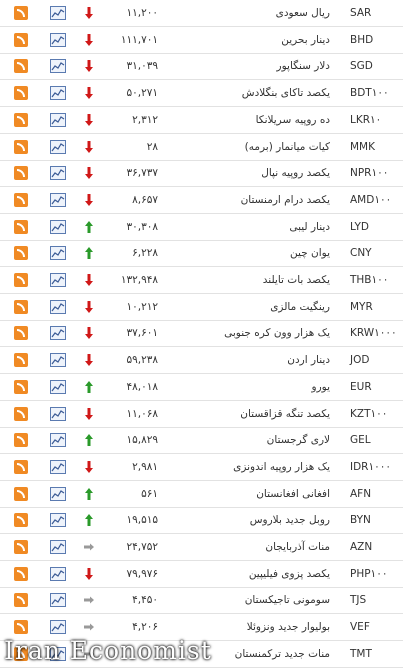 This screenshot has height=668, width=403. Describe the element at coordinates (360, 520) in the screenshot. I see `currency-code: BYN` at that location.